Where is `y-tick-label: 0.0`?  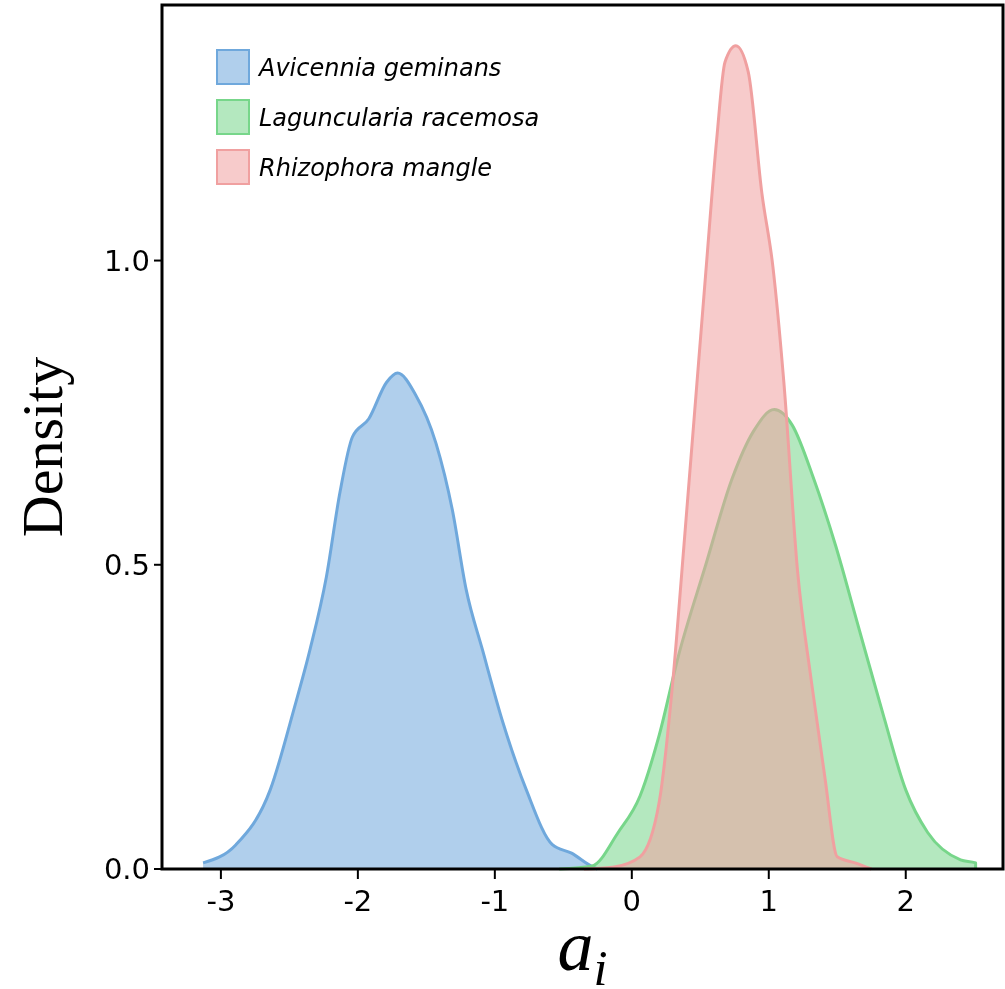 y-tick-label: 0.0 is located at coordinates (126, 869).